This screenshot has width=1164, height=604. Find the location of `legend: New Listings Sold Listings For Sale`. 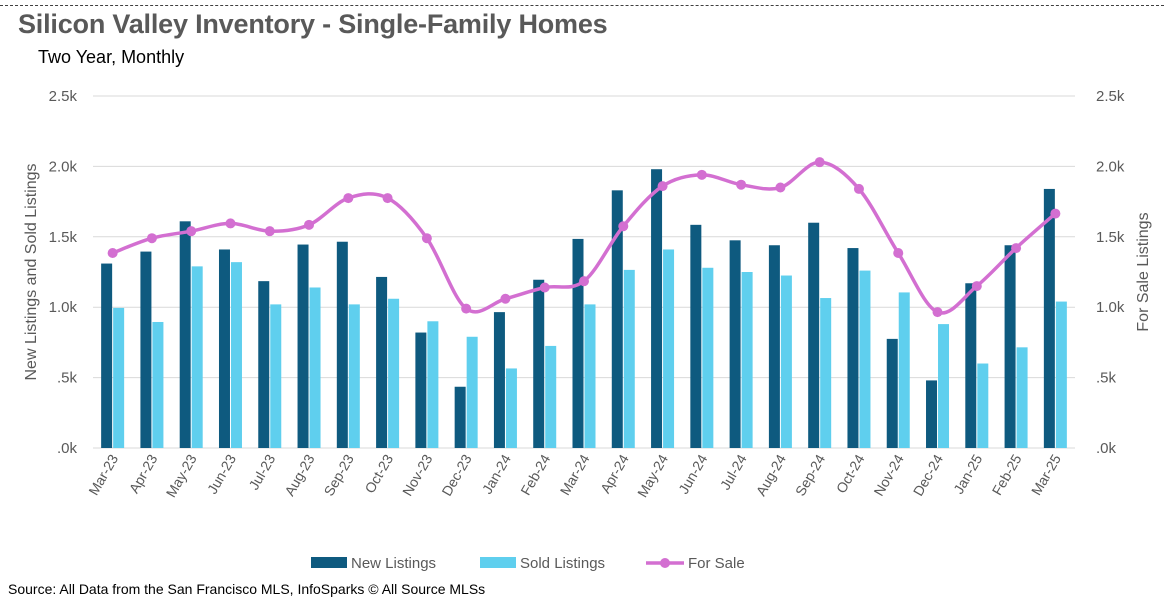

legend: New Listings Sold Listings For Sale is located at coordinates (528, 563).